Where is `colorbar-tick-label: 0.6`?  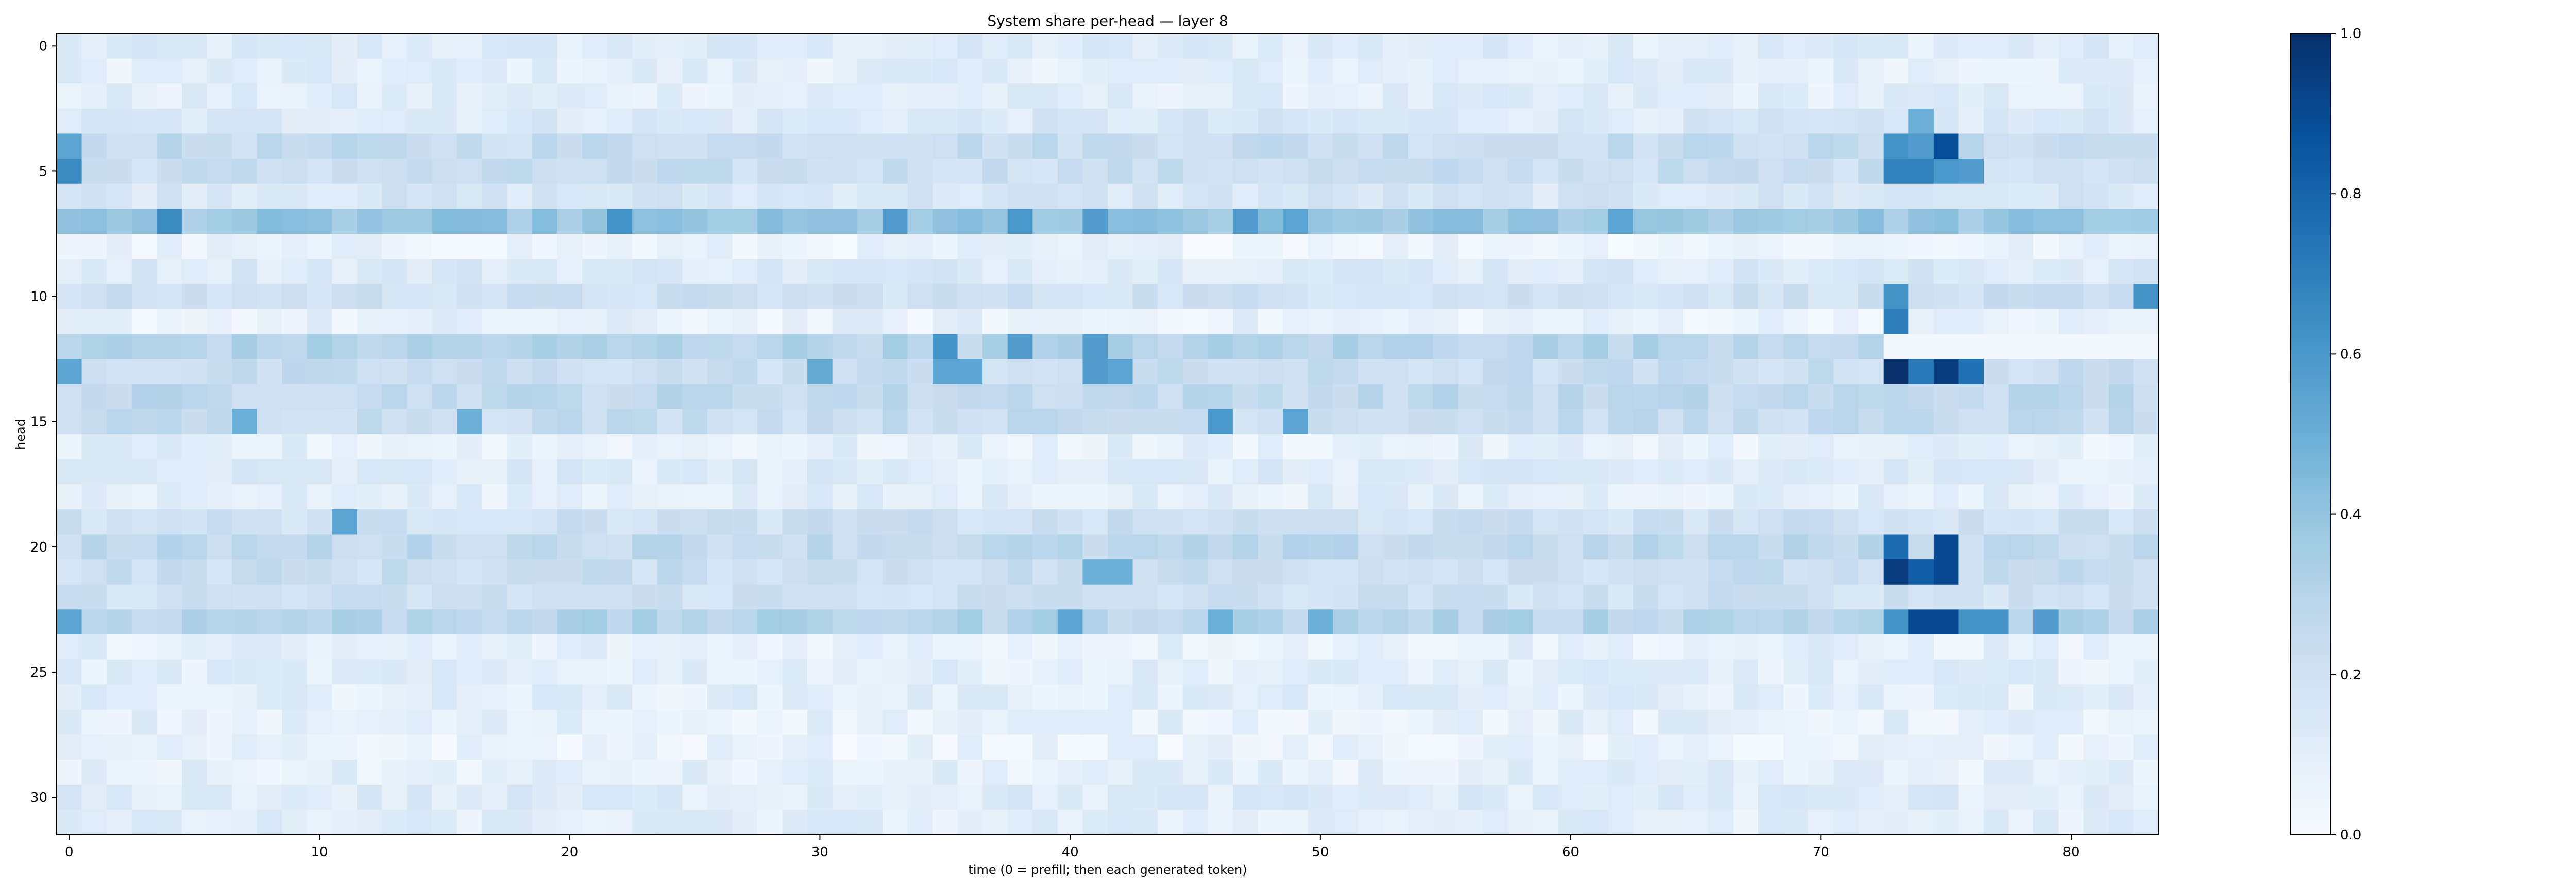
colorbar-tick-label: 0.6 is located at coordinates (2350, 354).